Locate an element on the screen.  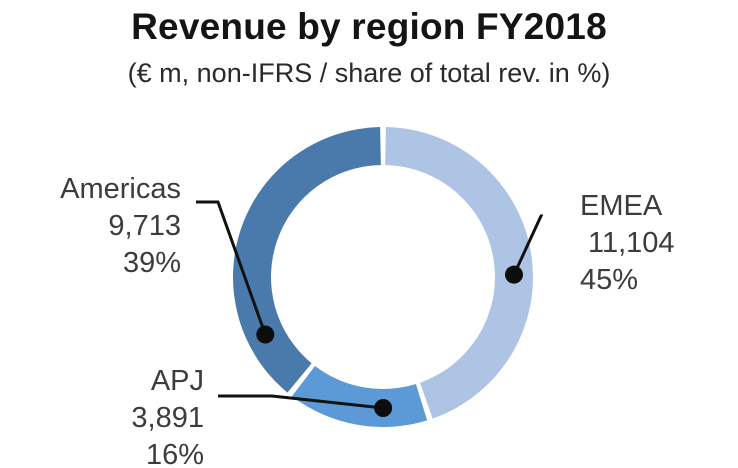
slice-apj is located at coordinates (359, 396).